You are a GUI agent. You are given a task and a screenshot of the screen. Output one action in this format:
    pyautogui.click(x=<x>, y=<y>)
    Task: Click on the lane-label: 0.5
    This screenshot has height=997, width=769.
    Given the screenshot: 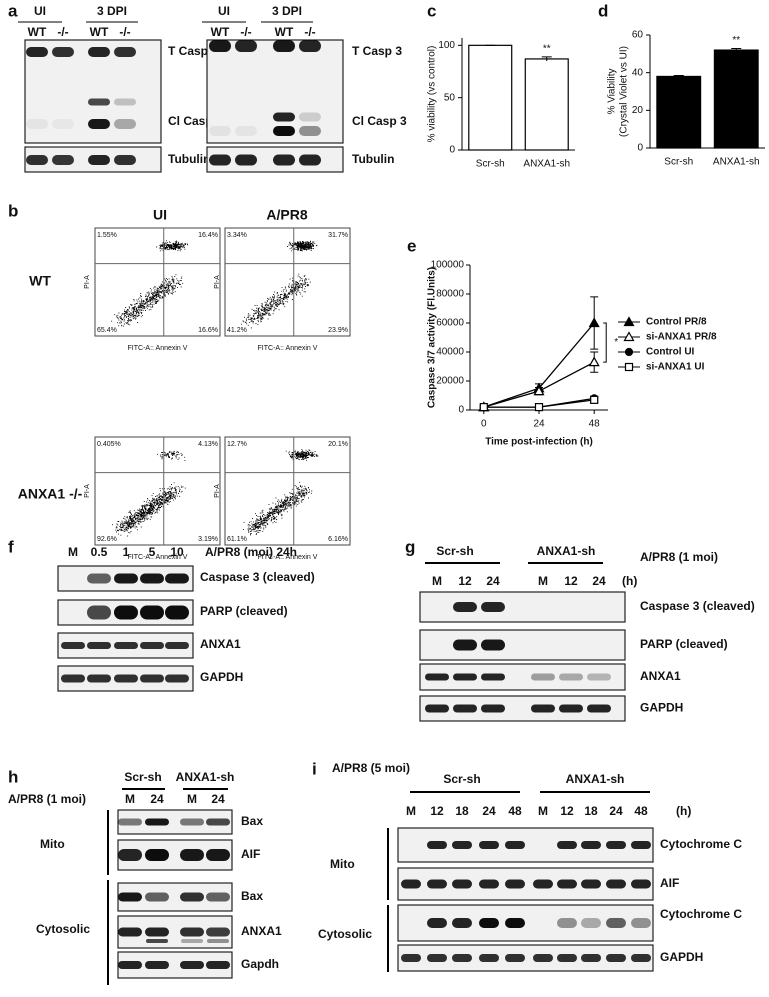 What is the action you would take?
    pyautogui.click(x=99, y=552)
    